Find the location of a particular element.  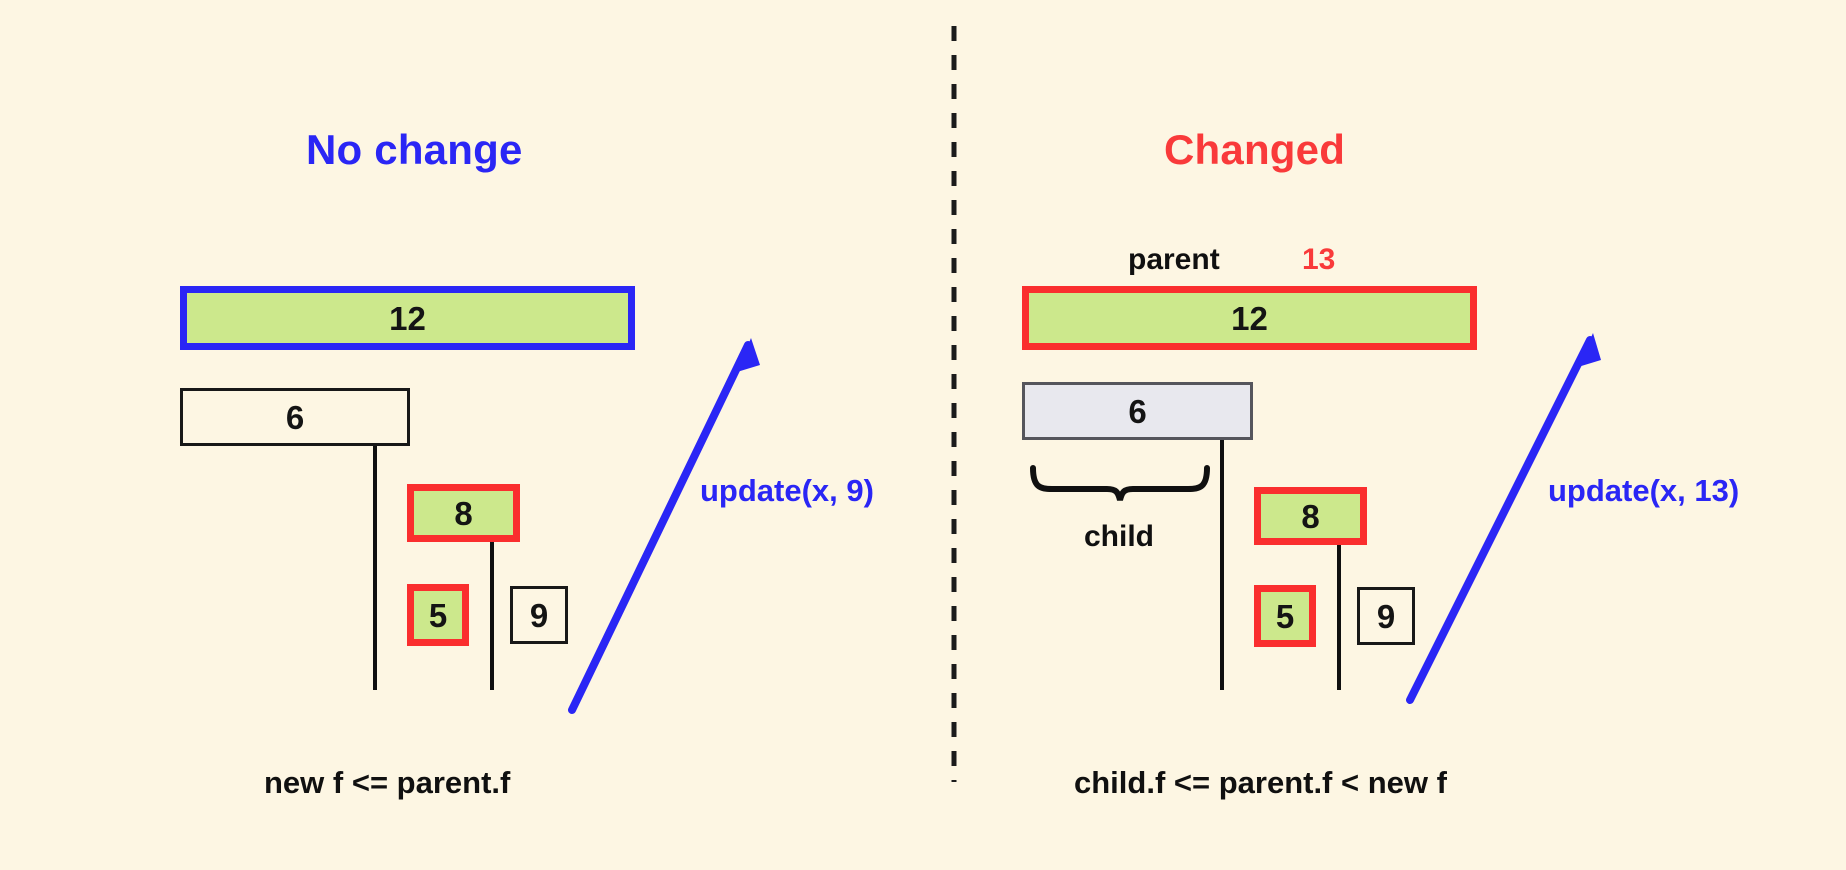

node-left-12: 12 is located at coordinates (407, 318).